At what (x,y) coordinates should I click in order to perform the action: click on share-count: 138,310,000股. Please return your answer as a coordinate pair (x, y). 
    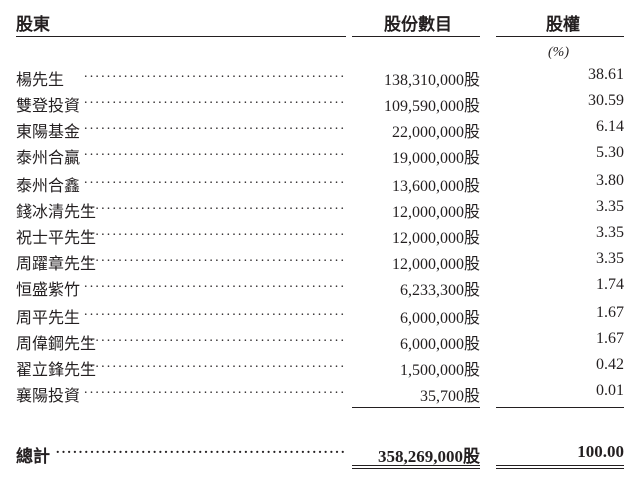
    Looking at the image, I should click on (431, 80).